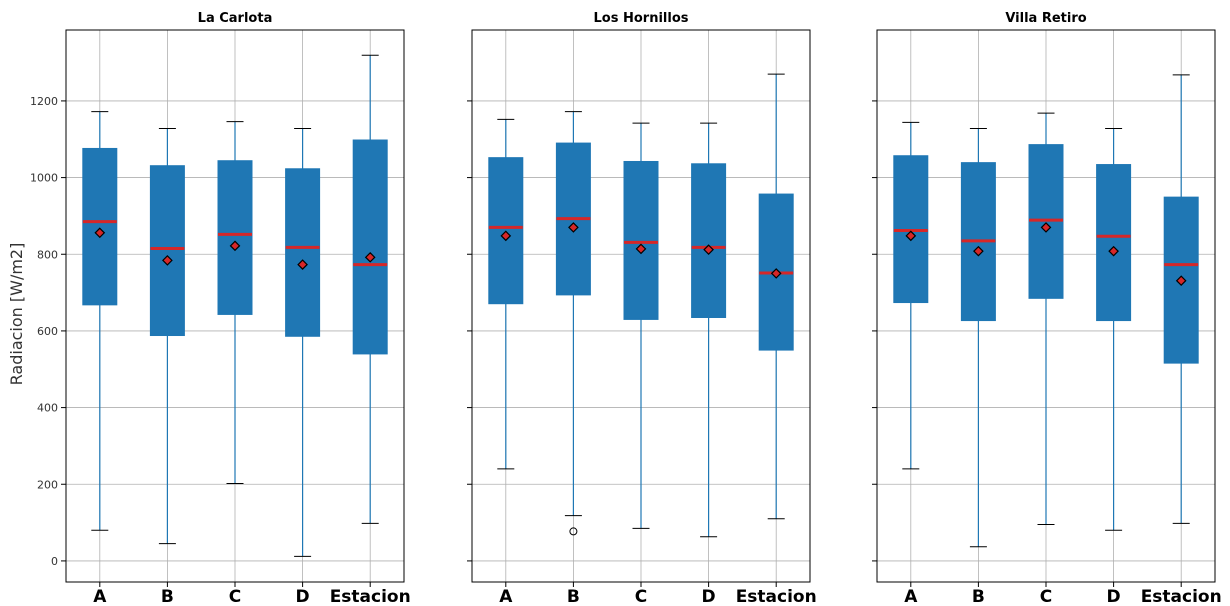  What do you see at coordinates (54, 561) in the screenshot?
I see `y-tick-label: 0` at bounding box center [54, 561].